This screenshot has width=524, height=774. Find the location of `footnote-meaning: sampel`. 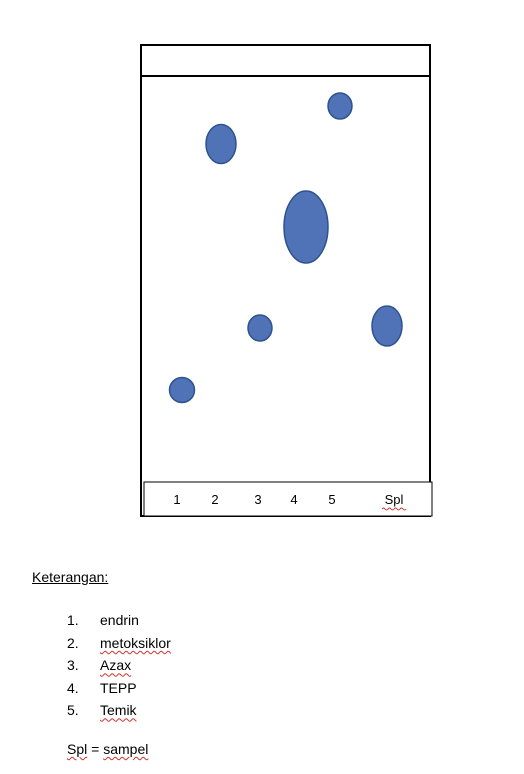

footnote-meaning: sampel is located at coordinates (126, 749).